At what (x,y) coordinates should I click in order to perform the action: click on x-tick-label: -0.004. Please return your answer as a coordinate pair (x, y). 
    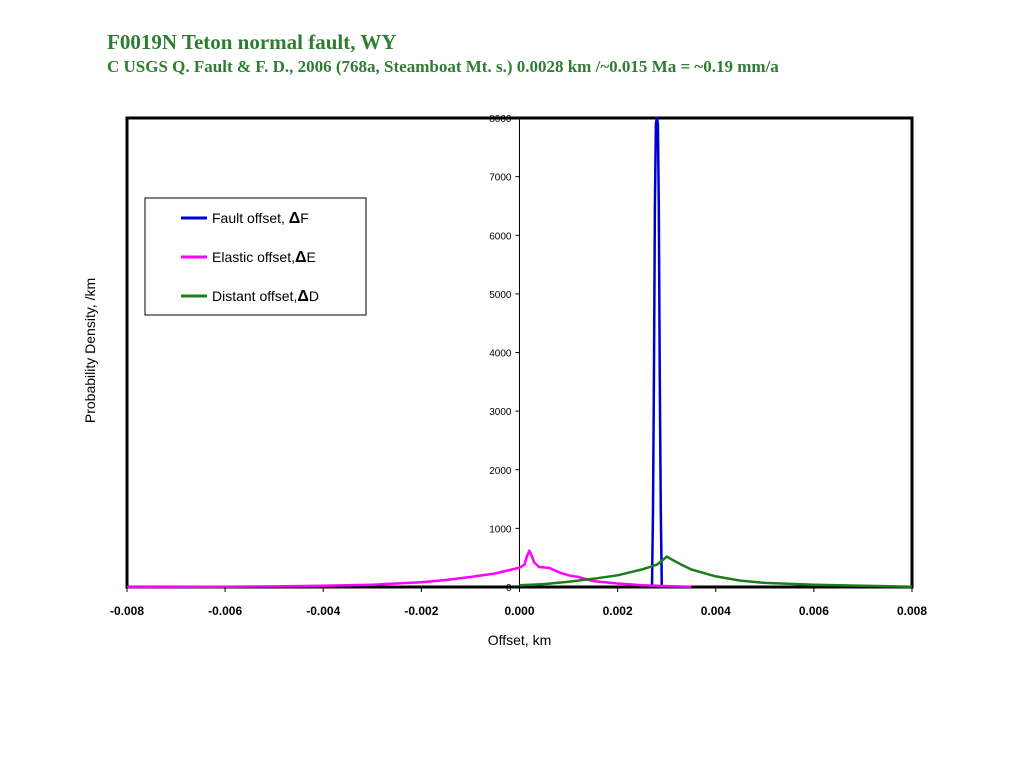
    Looking at the image, I should click on (323, 611).